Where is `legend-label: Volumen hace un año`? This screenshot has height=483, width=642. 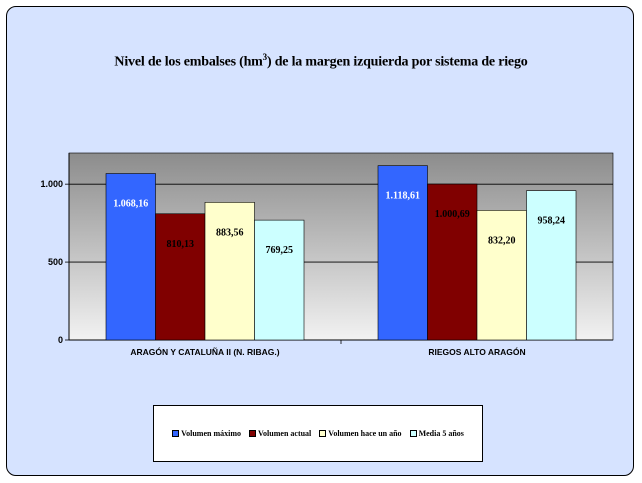 legend-label: Volumen hace un año is located at coordinates (365, 433).